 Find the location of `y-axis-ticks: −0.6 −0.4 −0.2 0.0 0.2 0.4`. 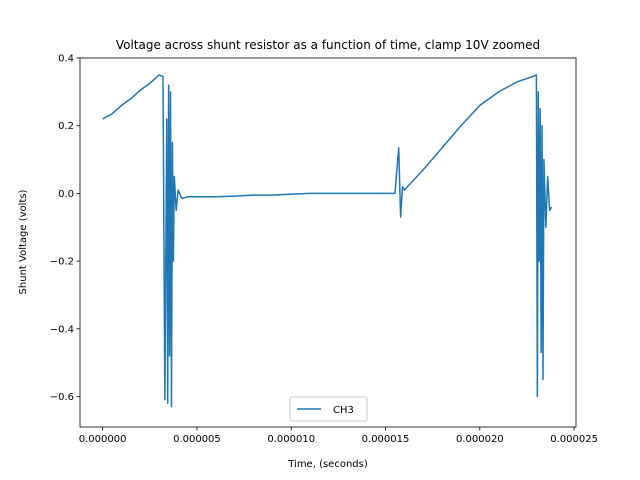

y-axis-ticks: −0.6 −0.4 −0.2 0.0 0.2 0.4 is located at coordinates (65, 228).